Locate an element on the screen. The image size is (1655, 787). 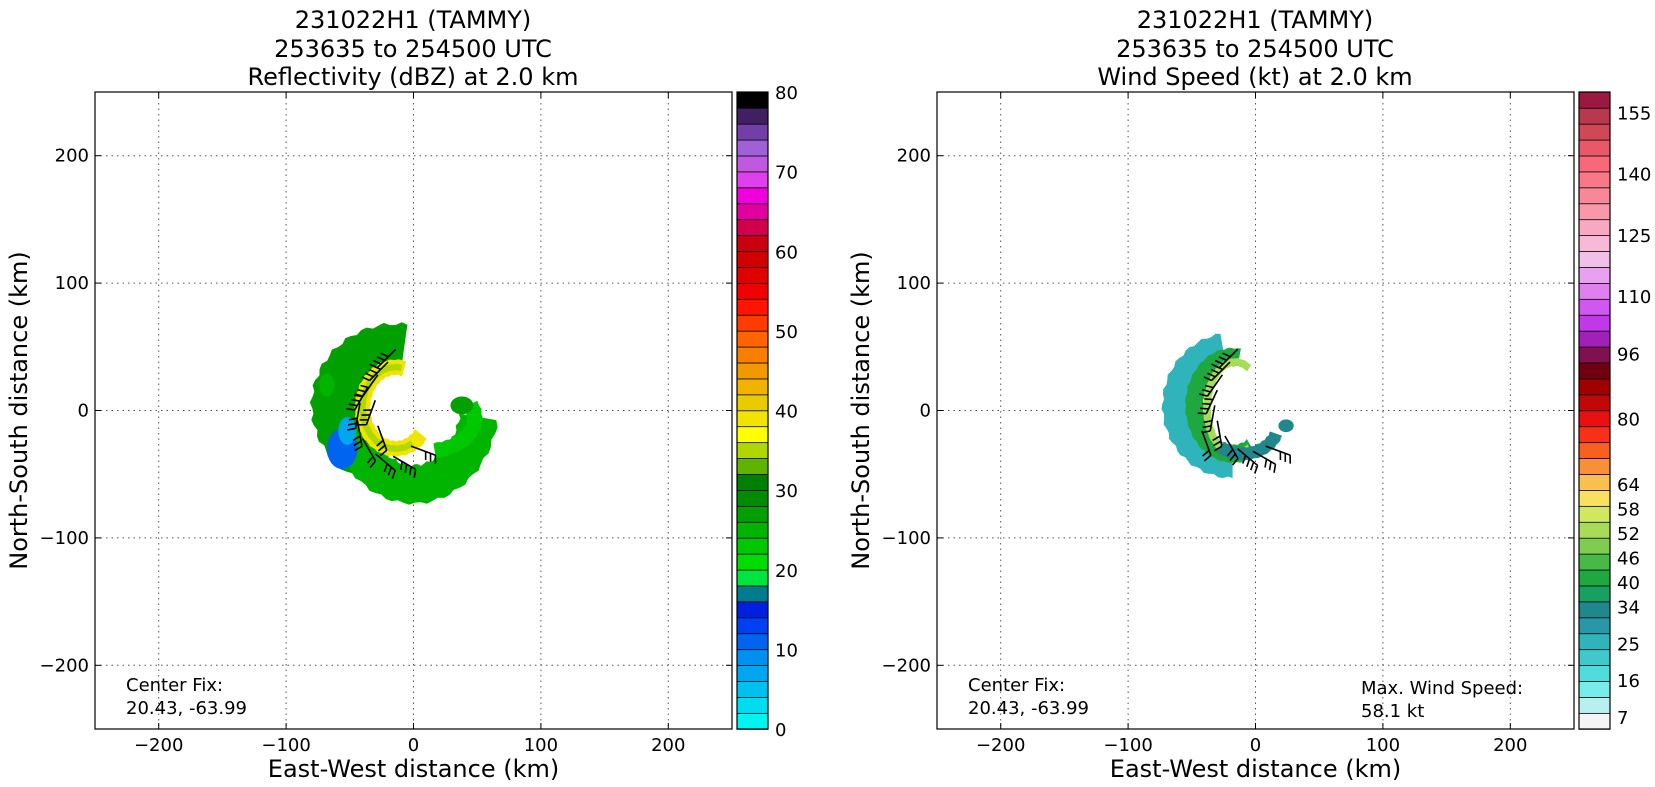
y-tick-label: −100 is located at coordinates (906, 538).